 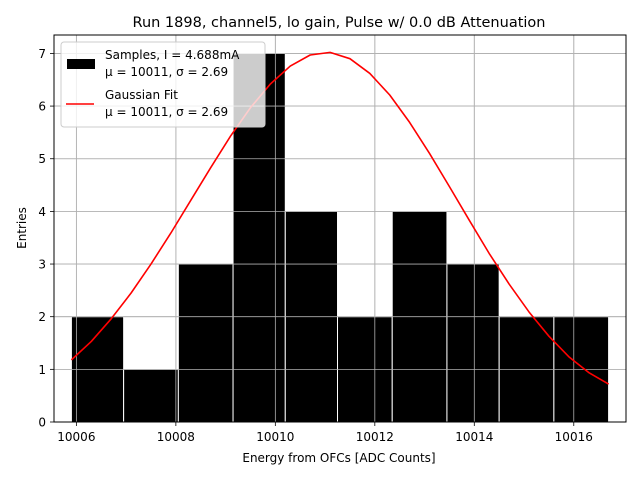 I want to click on x-tick-label: 10016, so click(x=574, y=437).